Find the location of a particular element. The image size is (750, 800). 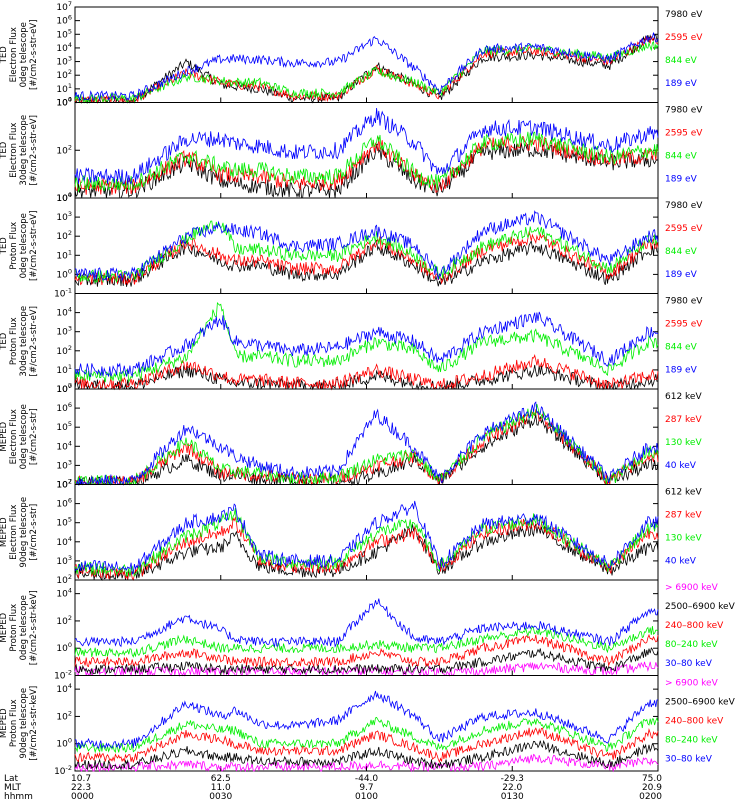

x-tick-lat: 75.0 is located at coordinates (652, 779).